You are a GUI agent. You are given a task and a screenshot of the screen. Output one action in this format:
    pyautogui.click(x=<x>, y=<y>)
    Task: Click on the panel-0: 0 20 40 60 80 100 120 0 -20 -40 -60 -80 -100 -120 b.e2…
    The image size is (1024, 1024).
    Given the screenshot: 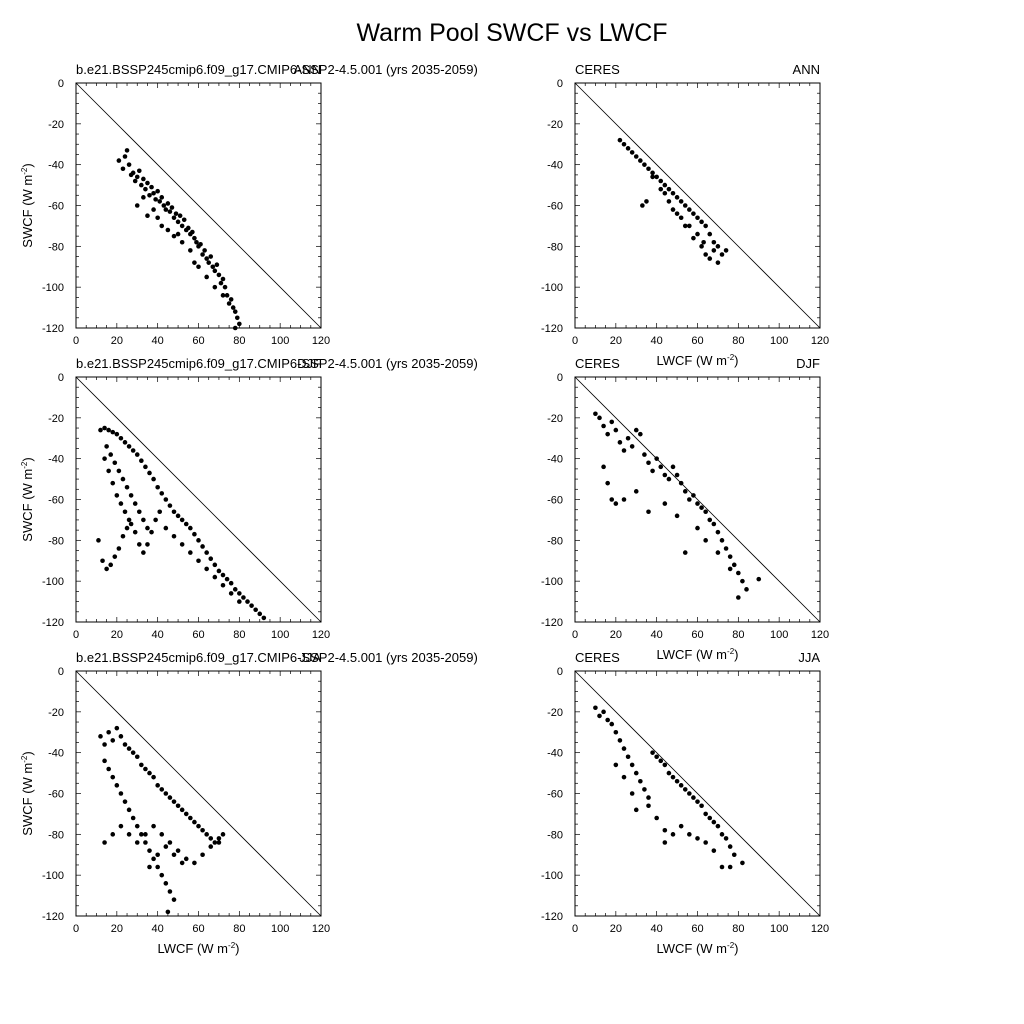 What is the action you would take?
    pyautogui.click(x=249, y=204)
    